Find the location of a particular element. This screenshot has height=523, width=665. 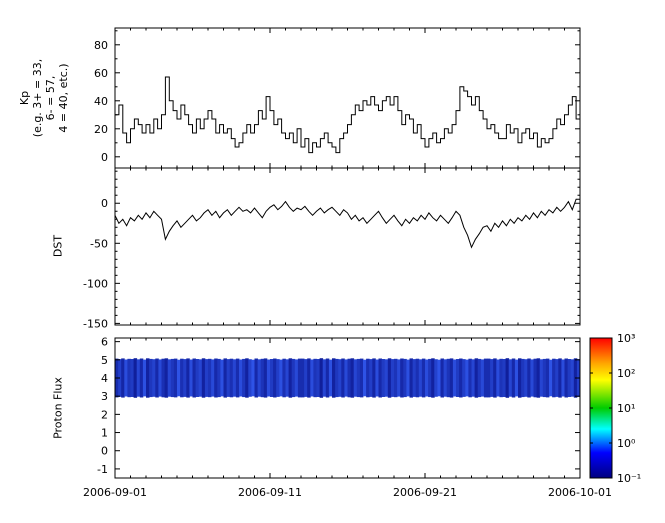

dst-line is located at coordinates (347, 223).